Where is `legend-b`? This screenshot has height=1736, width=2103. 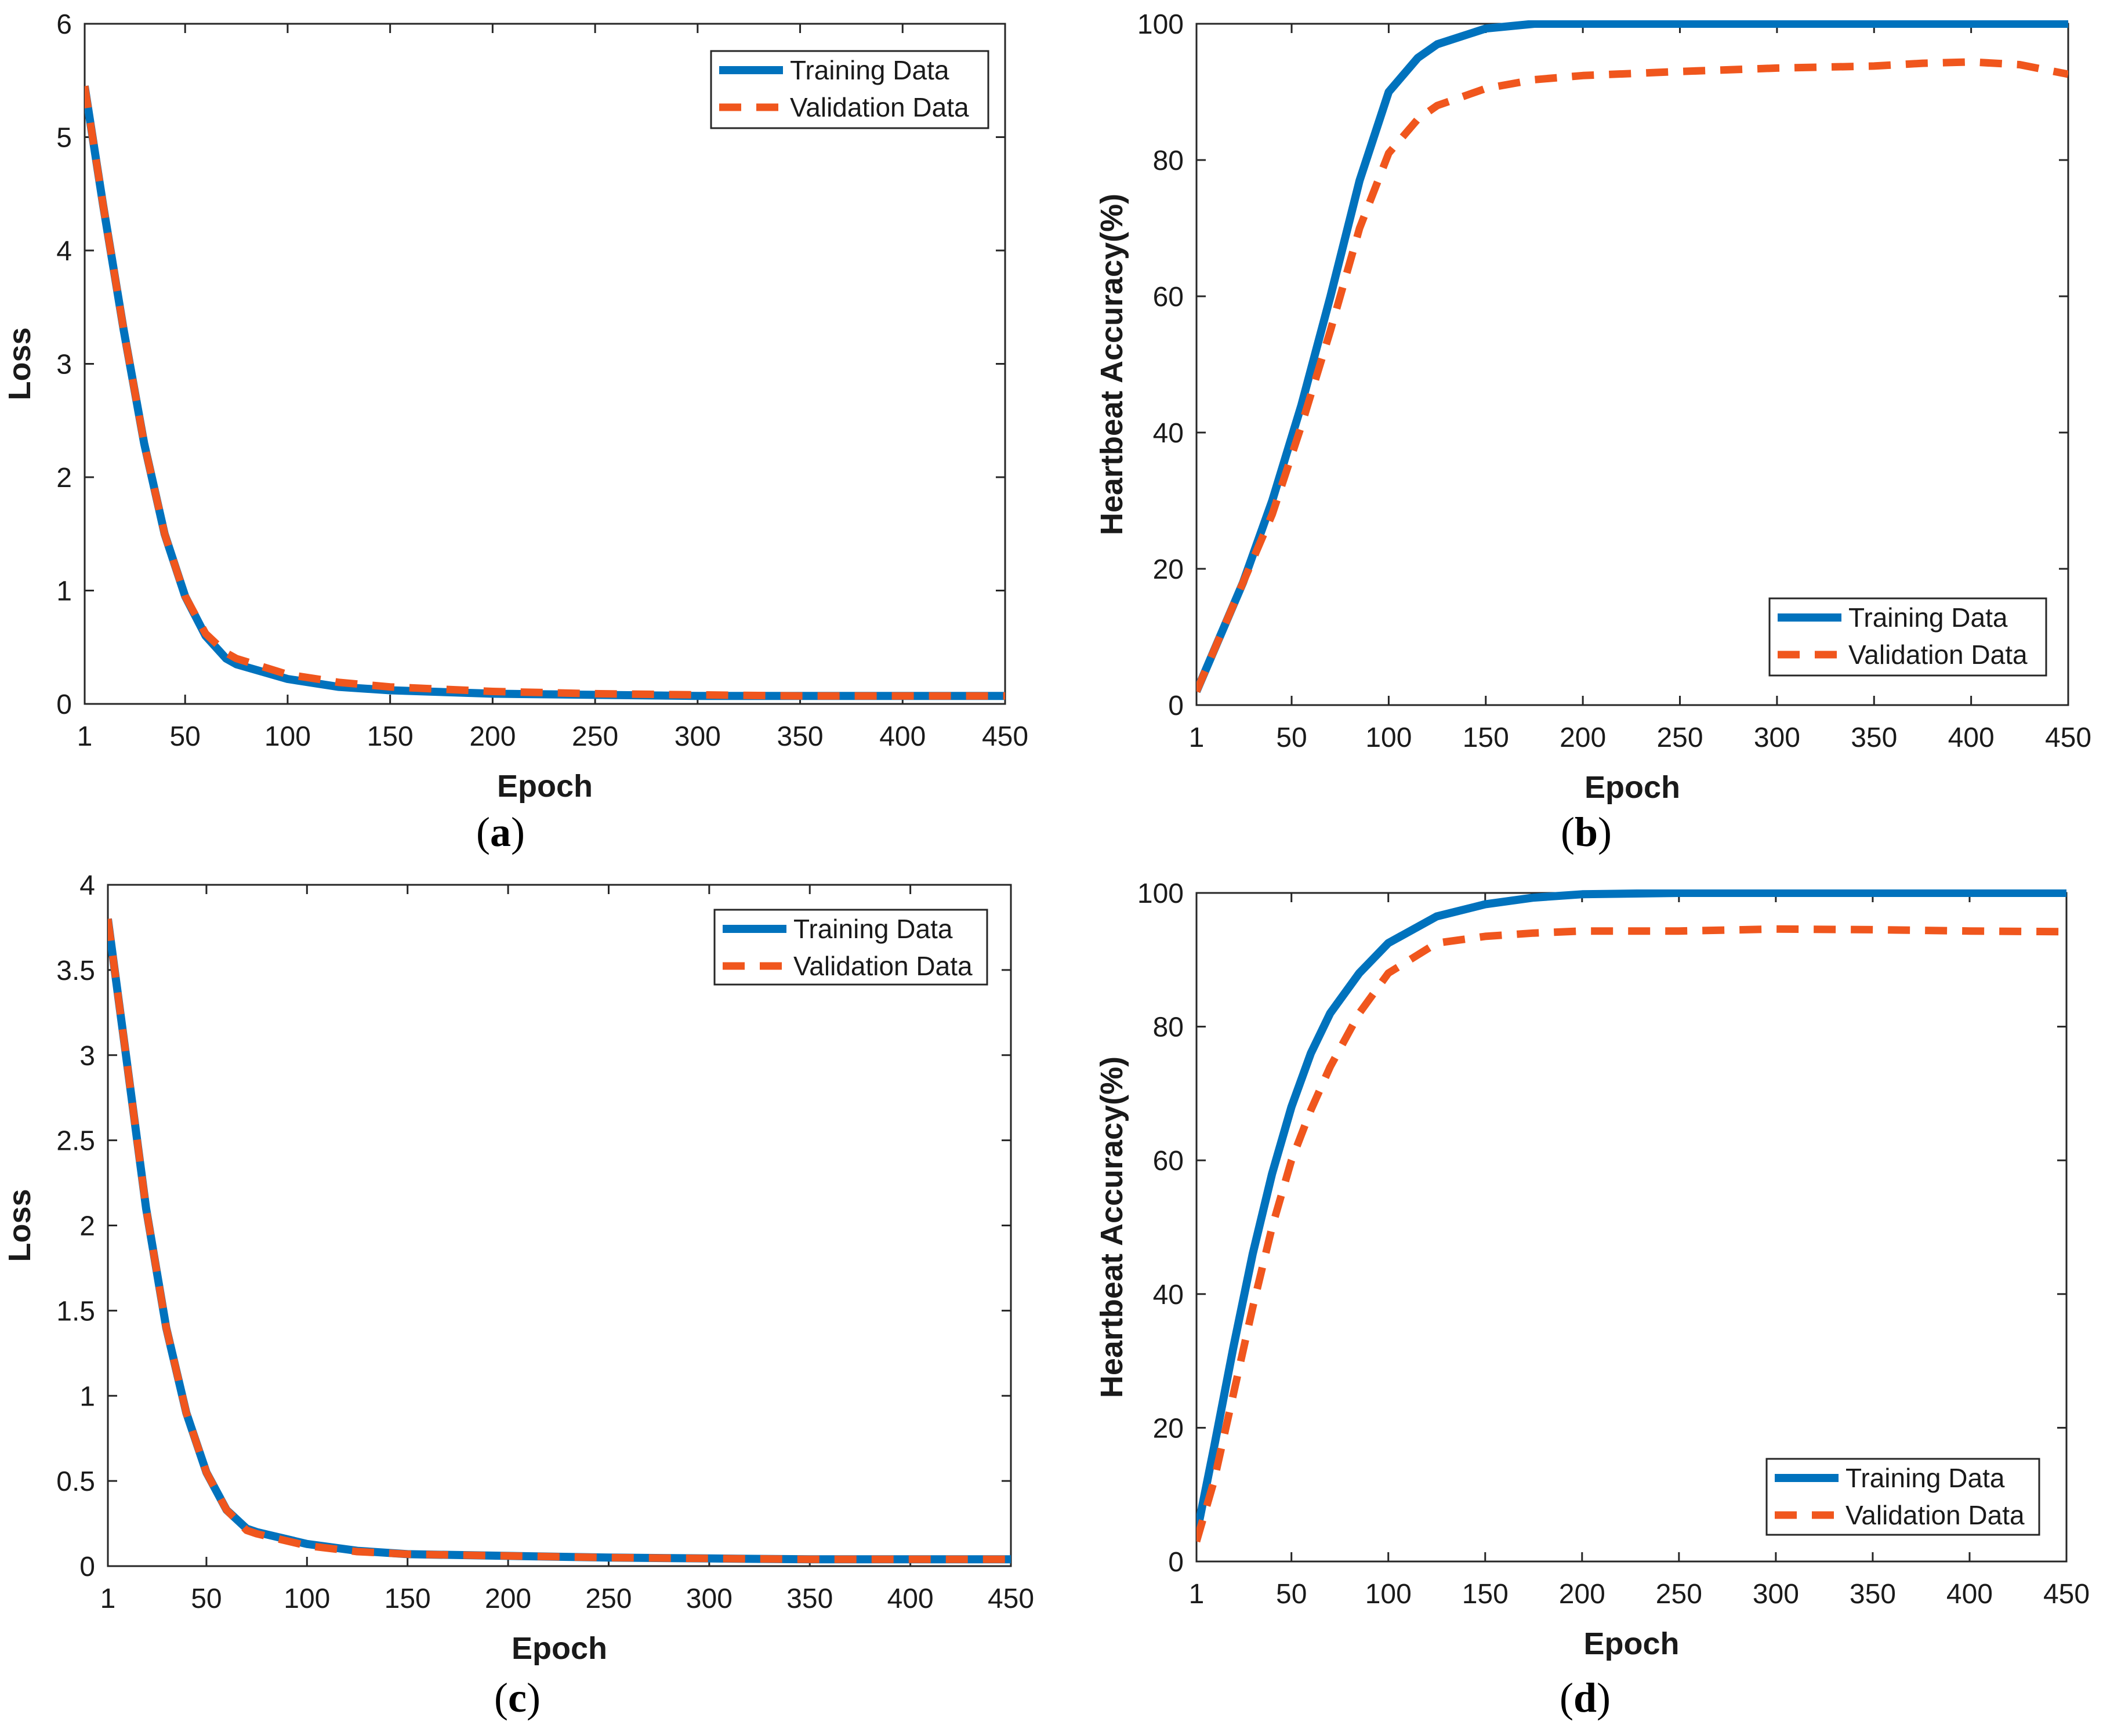 legend-b is located at coordinates (1907, 637).